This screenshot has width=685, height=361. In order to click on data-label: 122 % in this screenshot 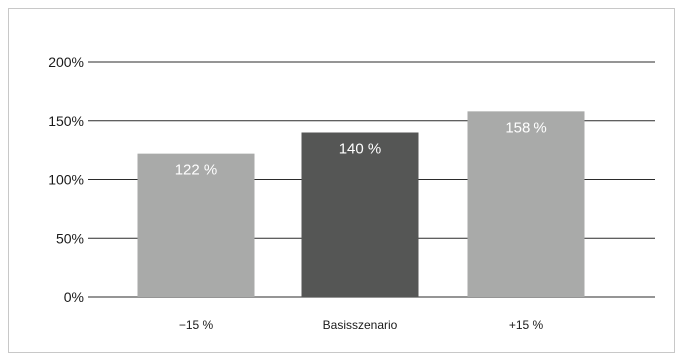, I will do `click(196, 170)`.